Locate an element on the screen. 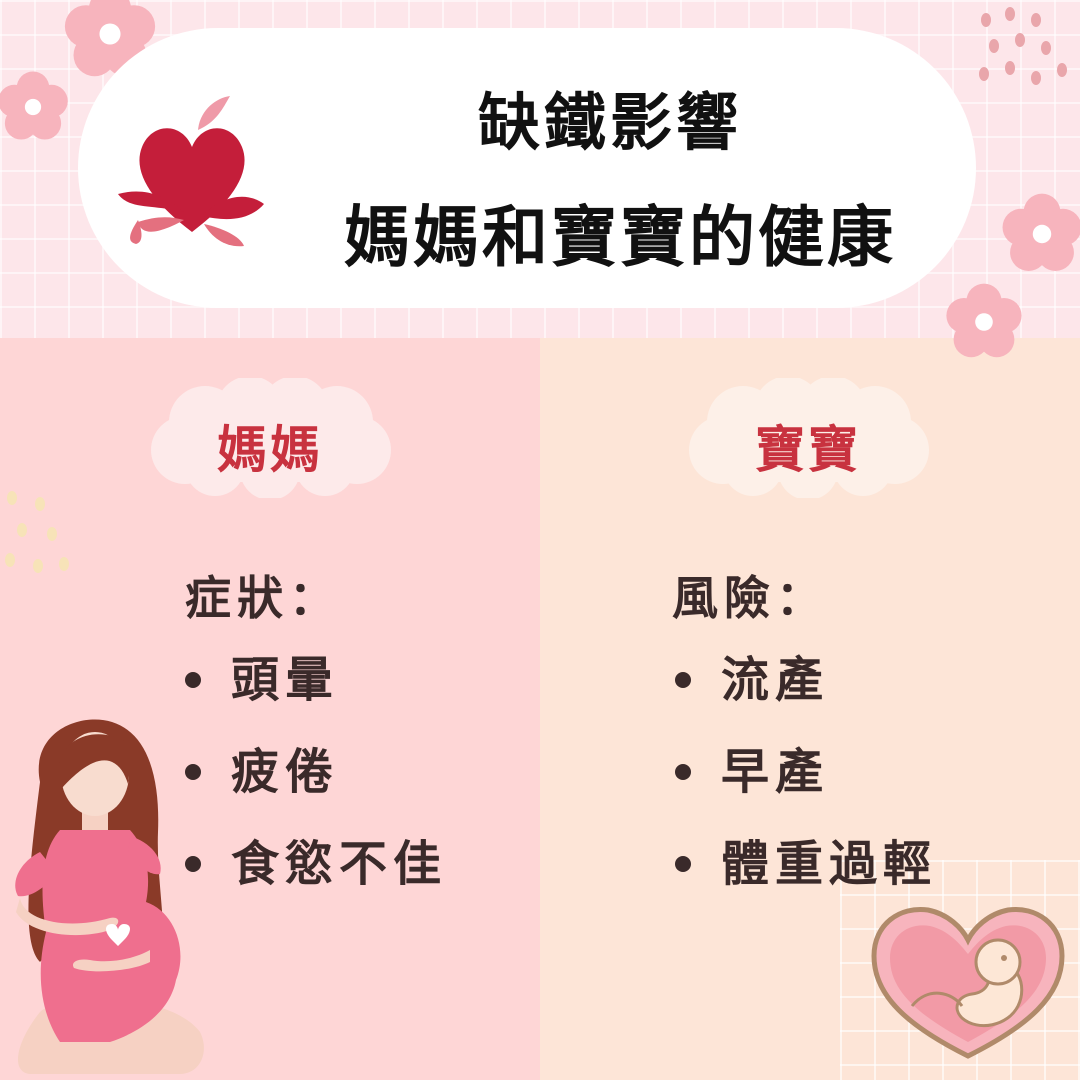 The width and height of the screenshot is (1080, 1080). list-item: 頭暈 is located at coordinates (316, 696).